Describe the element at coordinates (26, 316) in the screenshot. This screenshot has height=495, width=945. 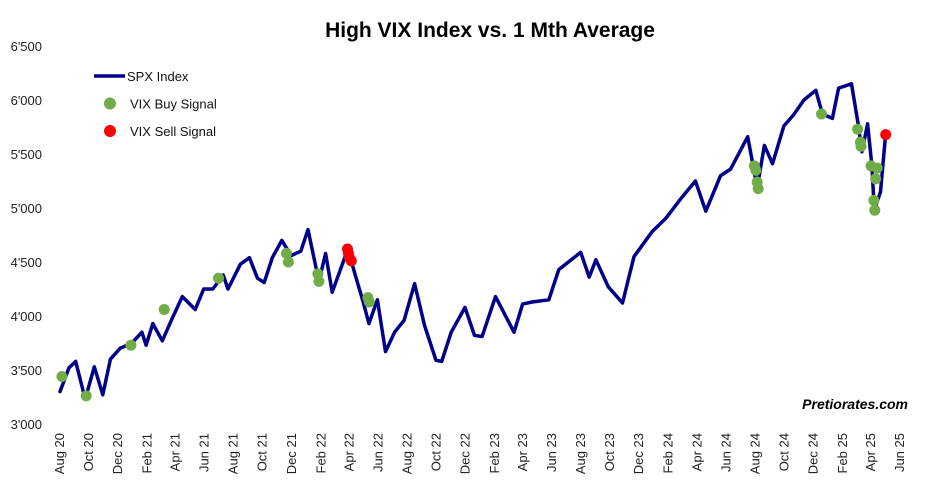
I see `y-tick-label: 4'000` at that location.